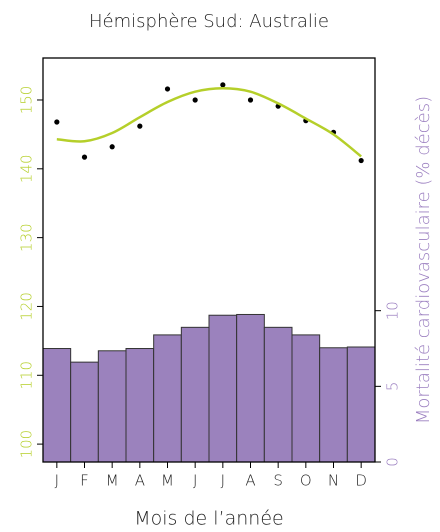 The image size is (440, 532). I want to click on y2-tick-label: 5, so click(393, 387).